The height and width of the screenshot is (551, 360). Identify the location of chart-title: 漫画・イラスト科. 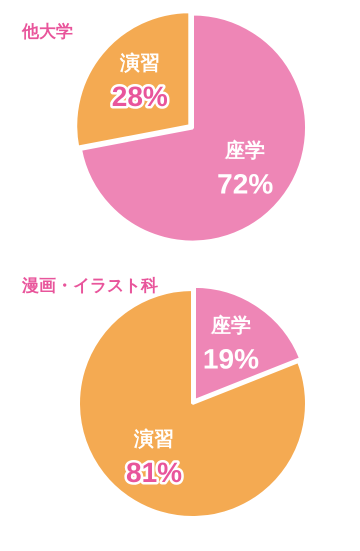
(90, 286).